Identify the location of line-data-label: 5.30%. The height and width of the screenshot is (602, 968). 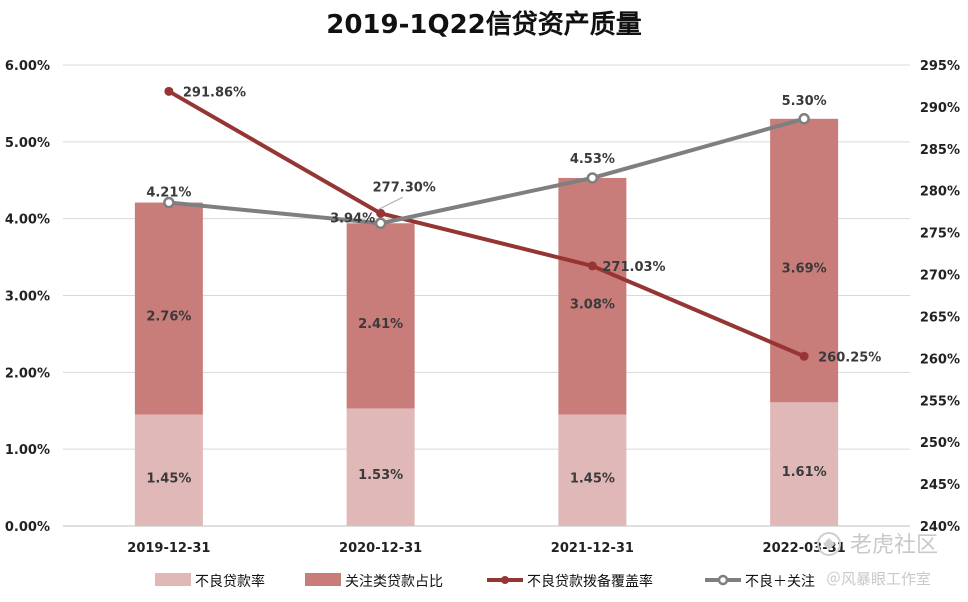
(804, 101).